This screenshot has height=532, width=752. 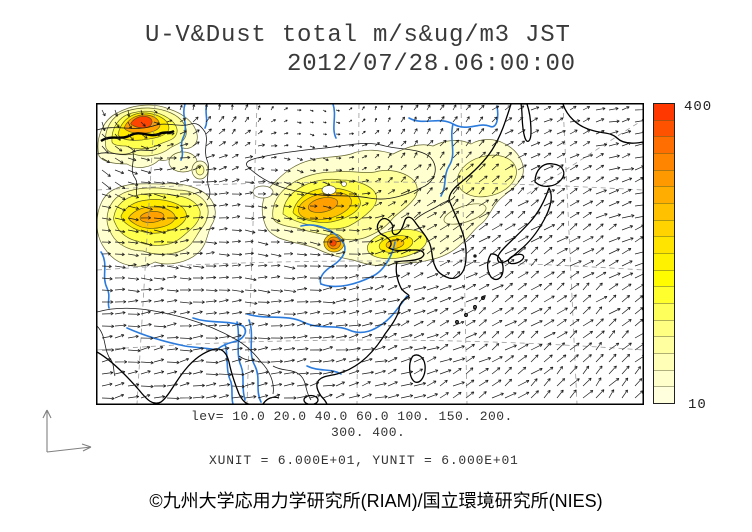 What do you see at coordinates (358, 35) in the screenshot?
I see `figure-title: U-V&Dust total m/s&ug/m3 JST` at bounding box center [358, 35].